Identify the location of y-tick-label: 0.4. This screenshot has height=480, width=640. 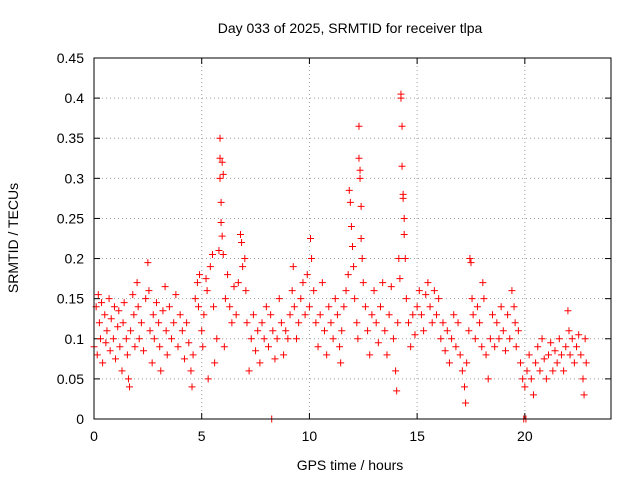
(75, 98).